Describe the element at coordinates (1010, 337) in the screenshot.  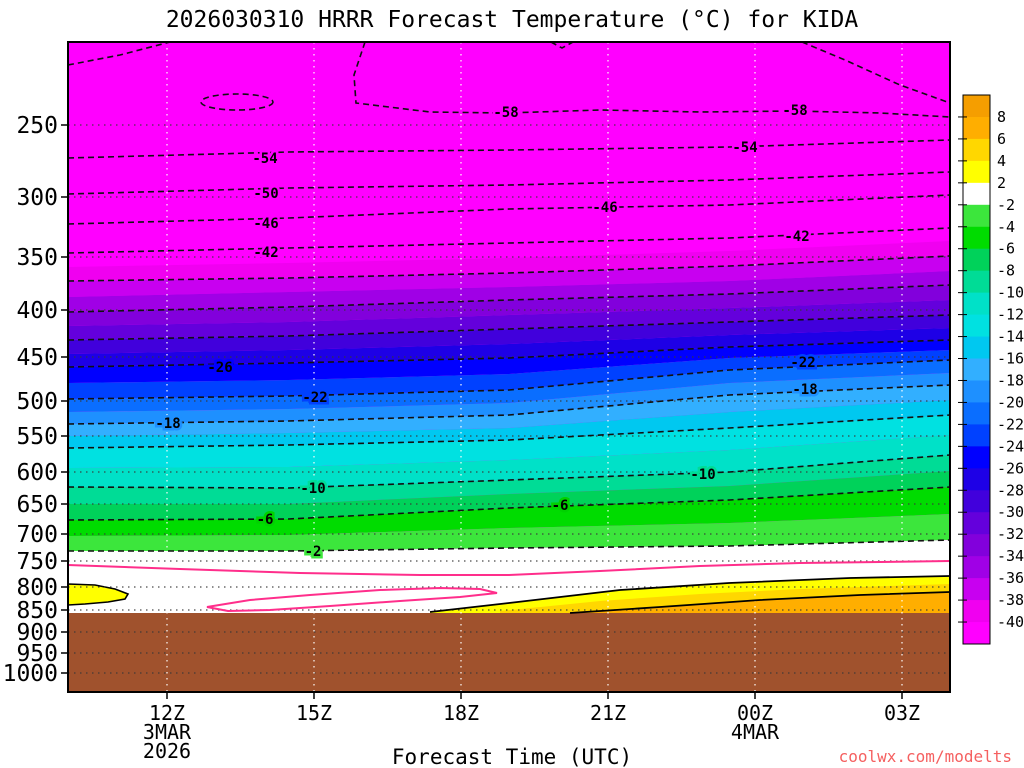
I see `colorbar-label: -14` at that location.